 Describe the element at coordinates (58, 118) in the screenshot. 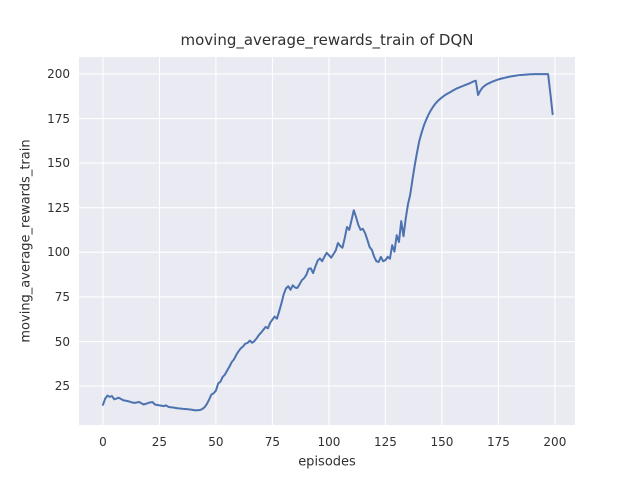

I see `y-tick-label: 175` at that location.